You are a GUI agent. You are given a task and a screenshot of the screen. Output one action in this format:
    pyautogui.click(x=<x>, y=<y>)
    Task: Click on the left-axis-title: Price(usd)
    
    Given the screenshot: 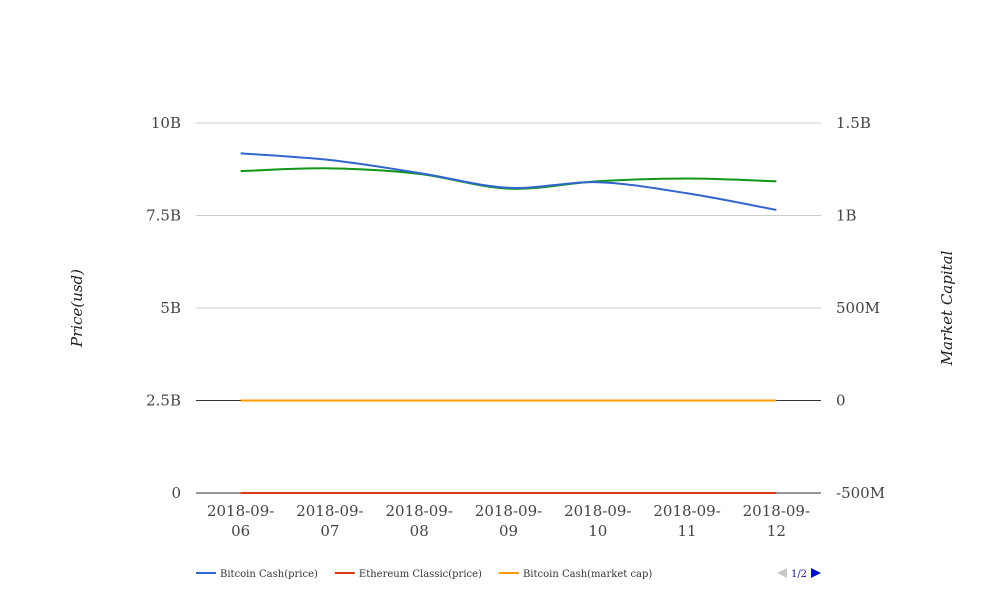 What is the action you would take?
    pyautogui.click(x=77, y=308)
    